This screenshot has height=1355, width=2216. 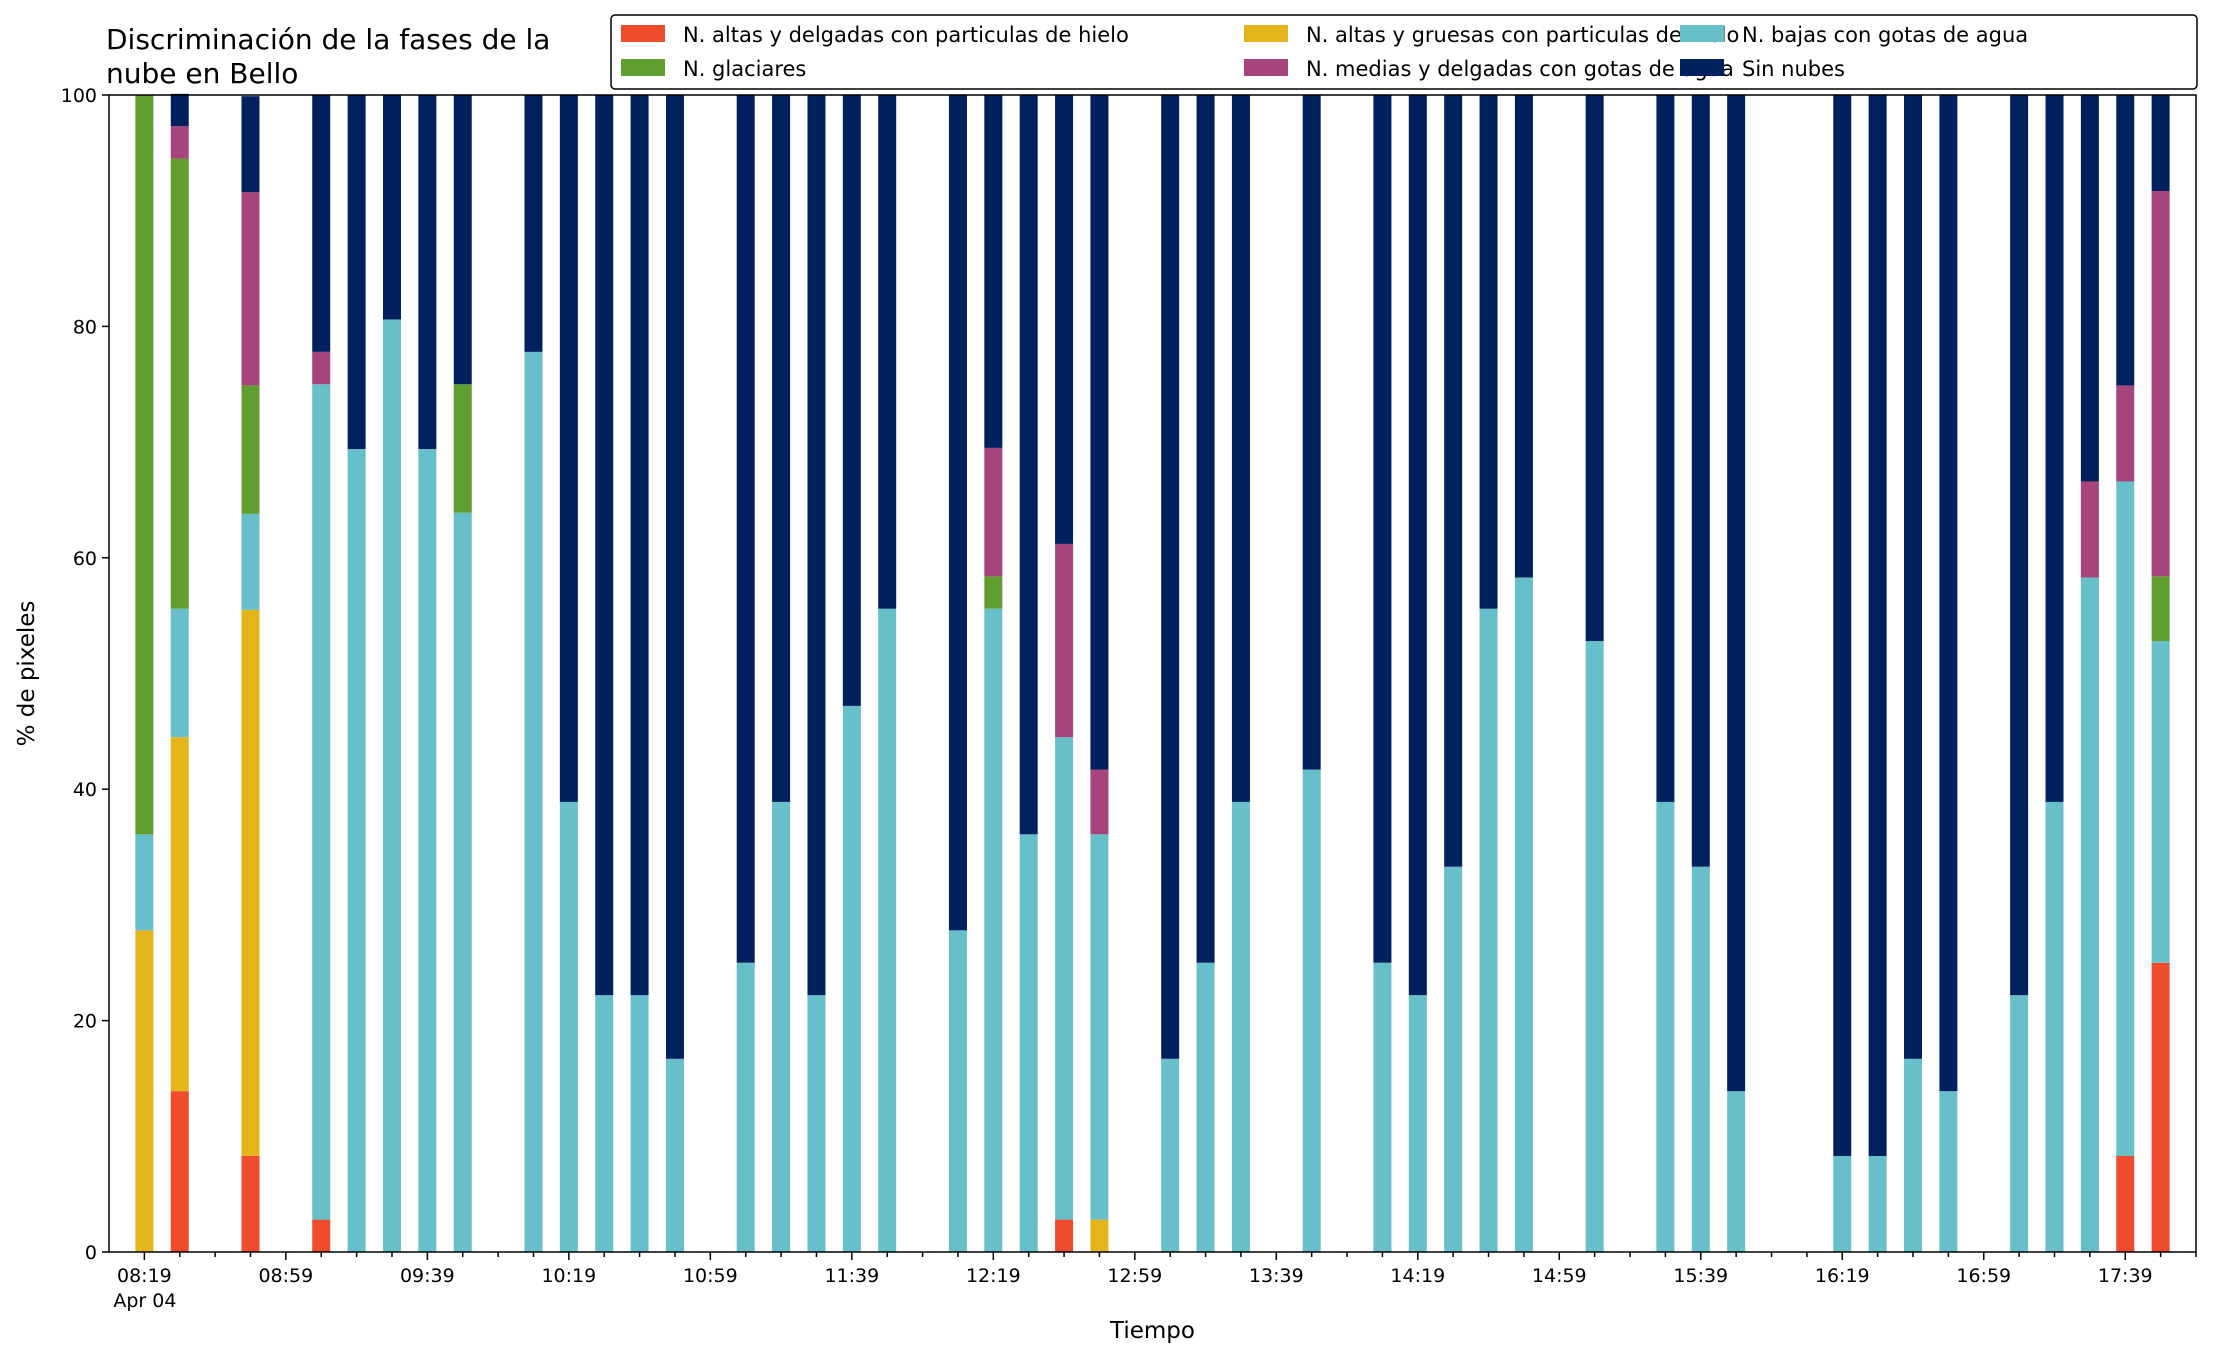 I want to click on bar-segment-0909-s5, so click(x=321, y=223).